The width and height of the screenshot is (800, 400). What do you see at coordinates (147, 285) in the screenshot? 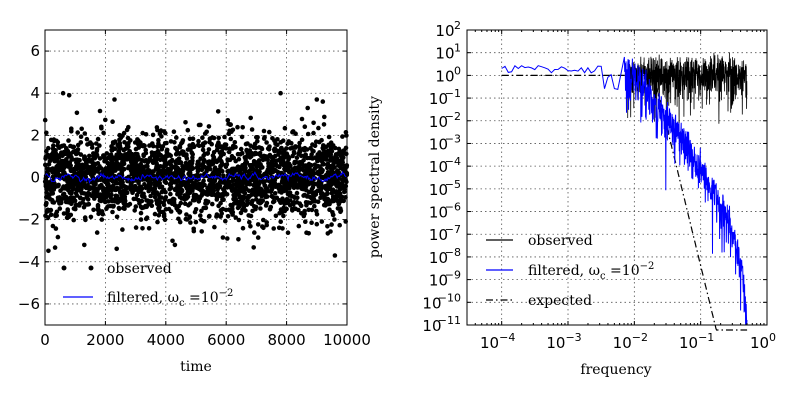
I see `left-legend: observed filtered, ωc =10−2` at bounding box center [147, 285].